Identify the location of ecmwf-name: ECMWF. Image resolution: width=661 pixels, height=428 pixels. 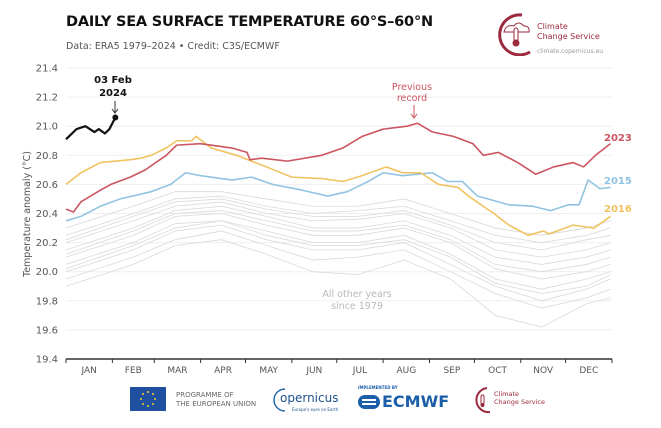
(416, 401).